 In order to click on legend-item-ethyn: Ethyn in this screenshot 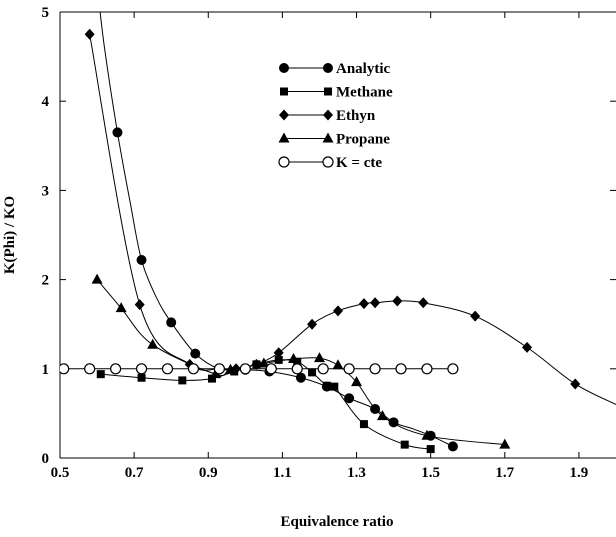, I will do `click(327, 116)`.